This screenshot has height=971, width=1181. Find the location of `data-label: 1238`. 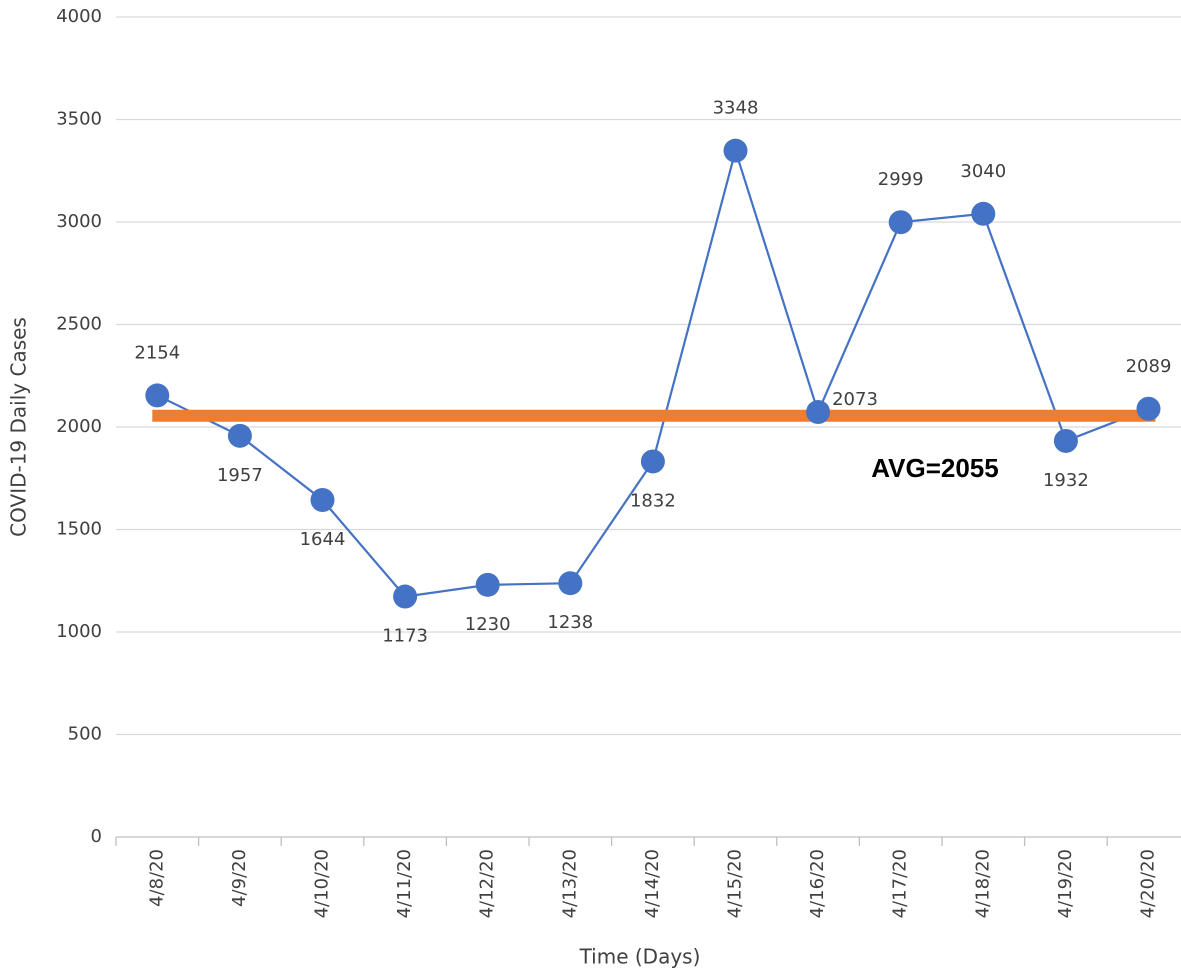

data-label: 1238 is located at coordinates (570, 622).